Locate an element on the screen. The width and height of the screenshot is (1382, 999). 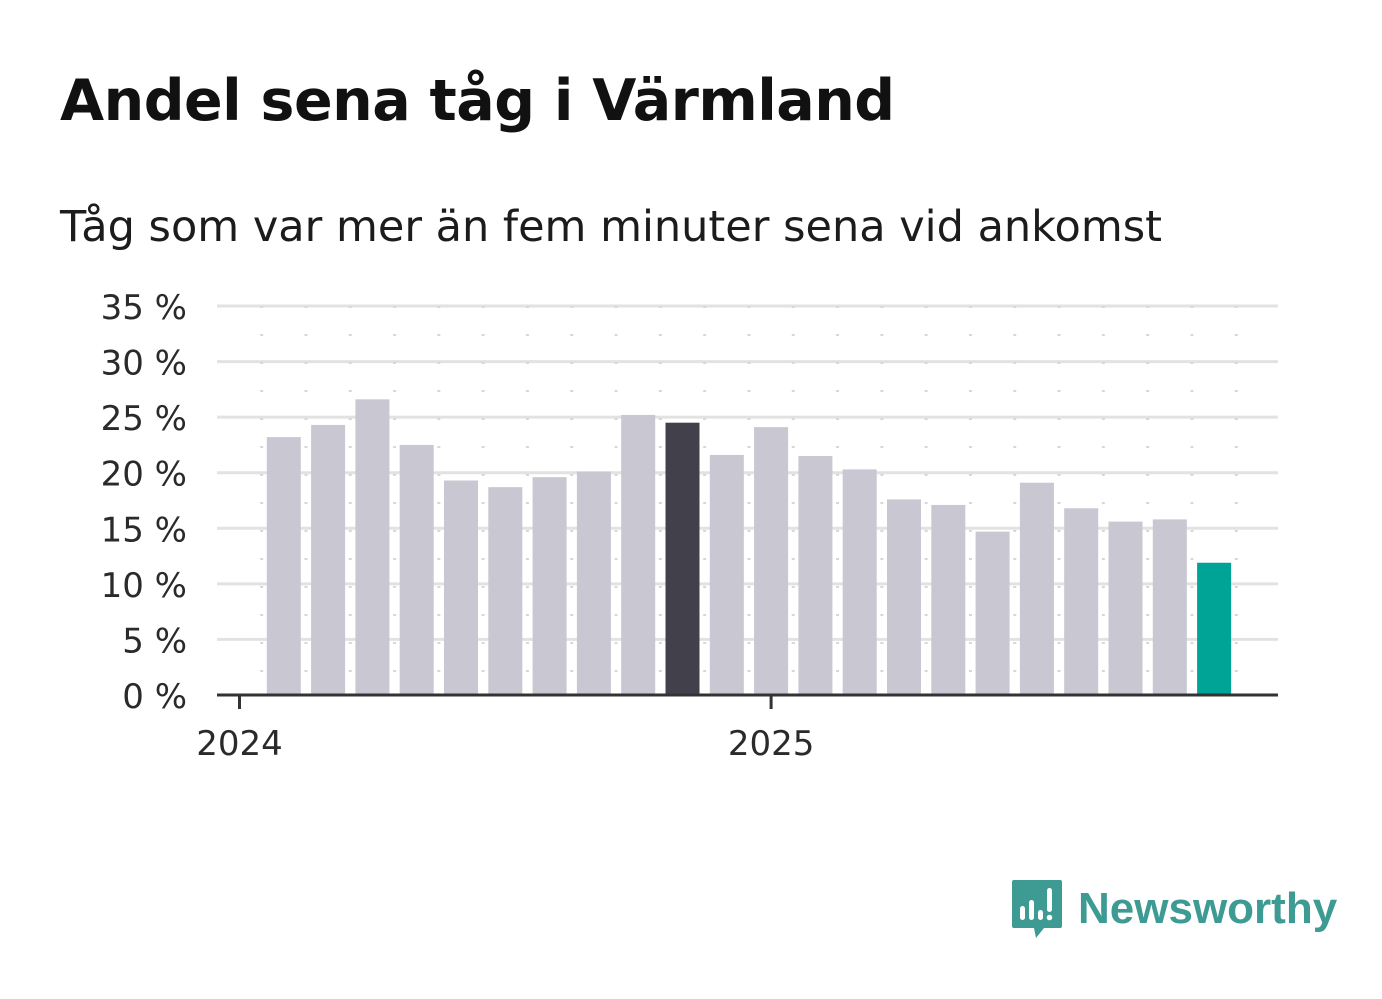
chart-title: Andel sena tåg i Värmland is located at coordinates (477, 101).